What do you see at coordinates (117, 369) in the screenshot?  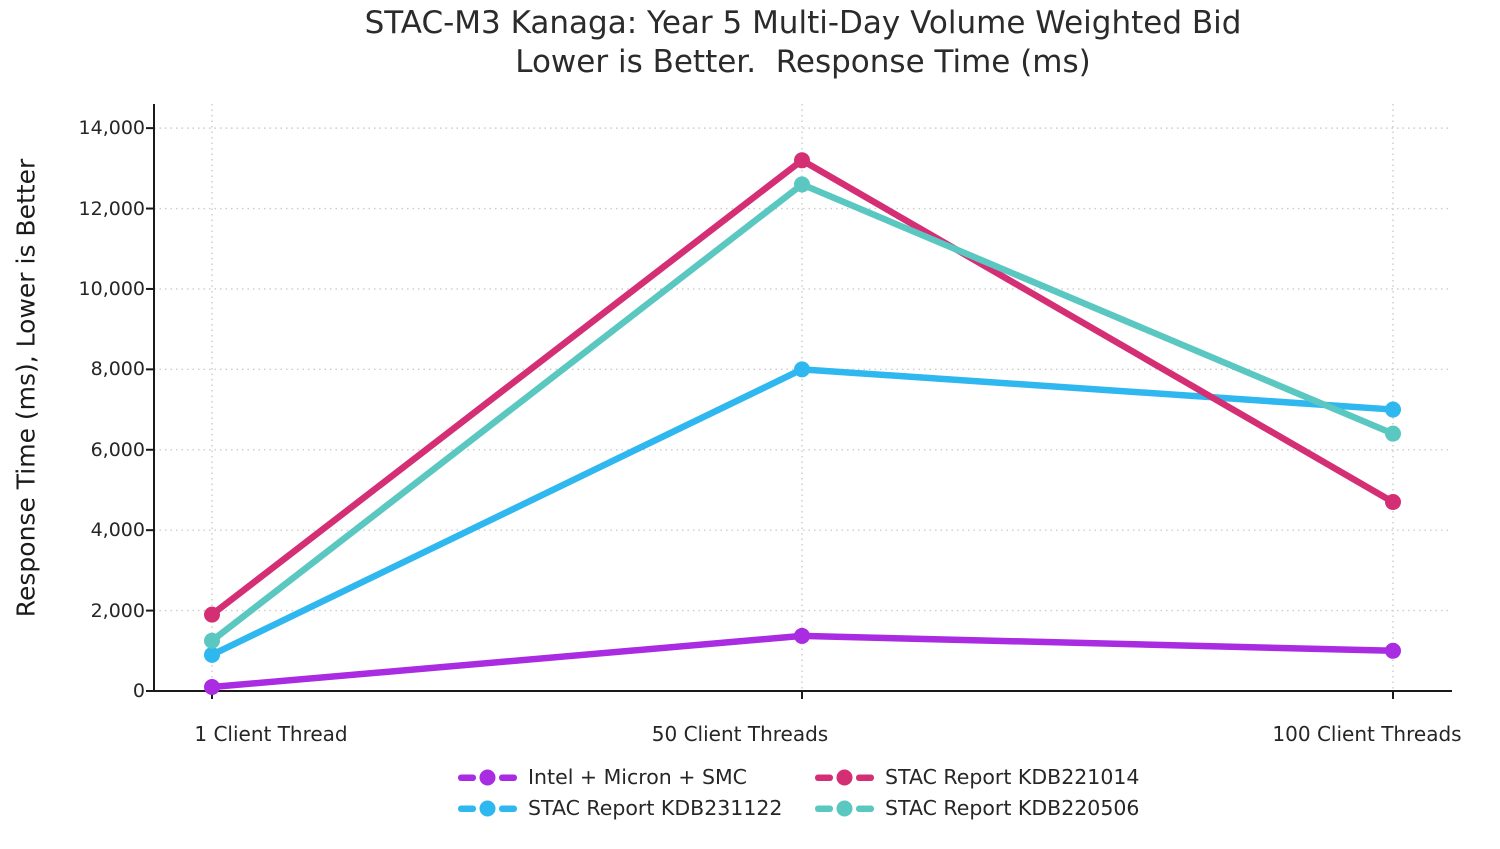 I see `y-tick-label: 8,000` at bounding box center [117, 369].